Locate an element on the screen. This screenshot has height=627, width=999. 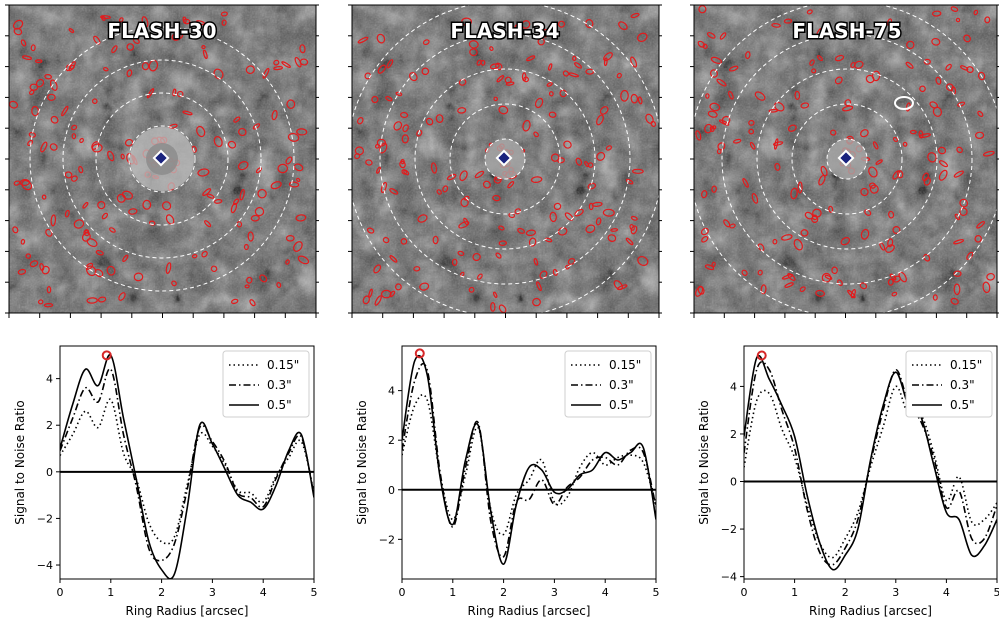
y-axis-label: Signal to Noise Ratio is located at coordinates (704, 462).